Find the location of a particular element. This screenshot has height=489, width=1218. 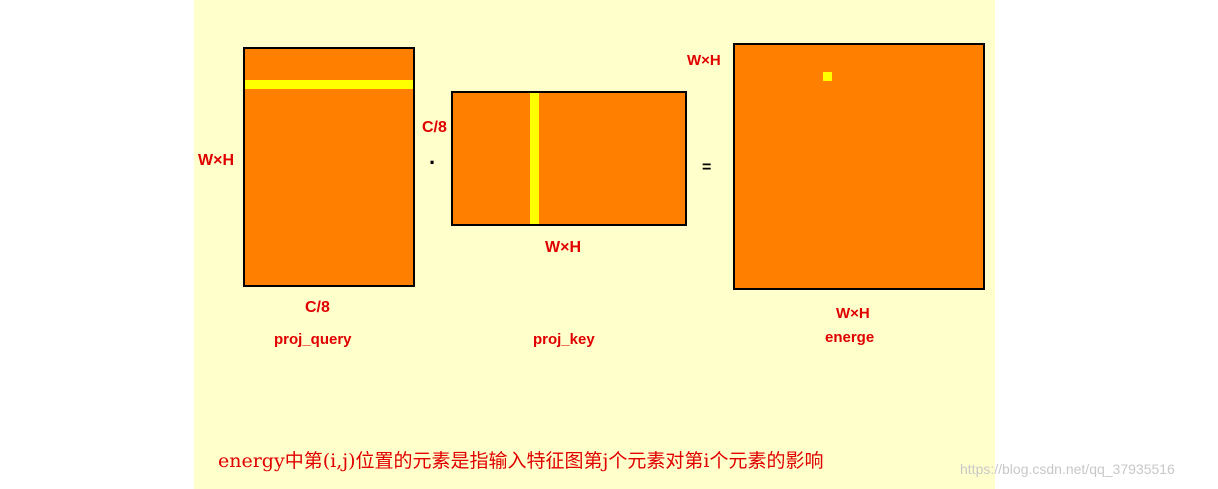

key-matrix is located at coordinates (569, 158).